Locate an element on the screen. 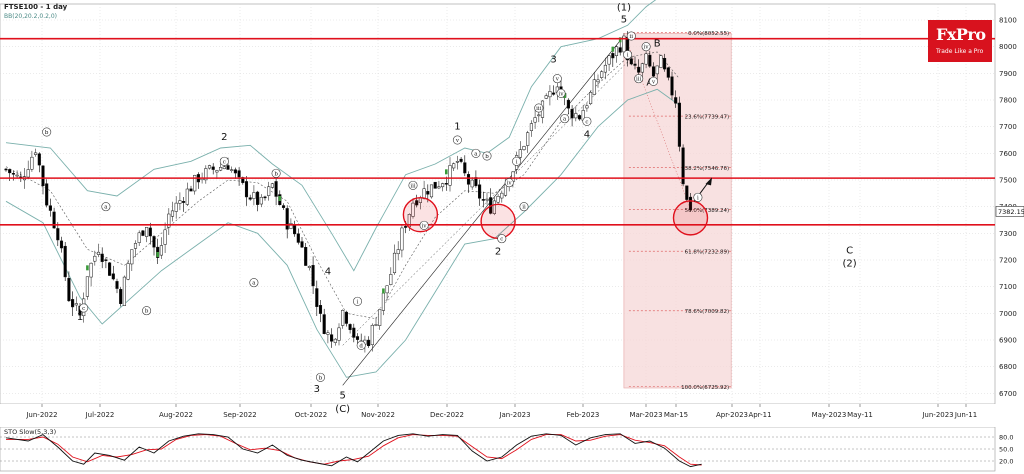 This screenshot has width=1024, height=474. price-tick-label: 6700 is located at coordinates (1008, 394).